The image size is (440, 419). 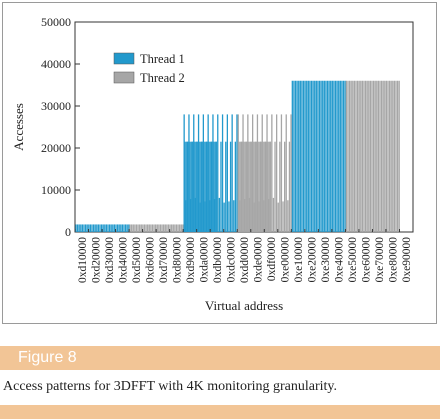 I want to click on x-tick-label: 0xdb0000, so click(x=218, y=260).